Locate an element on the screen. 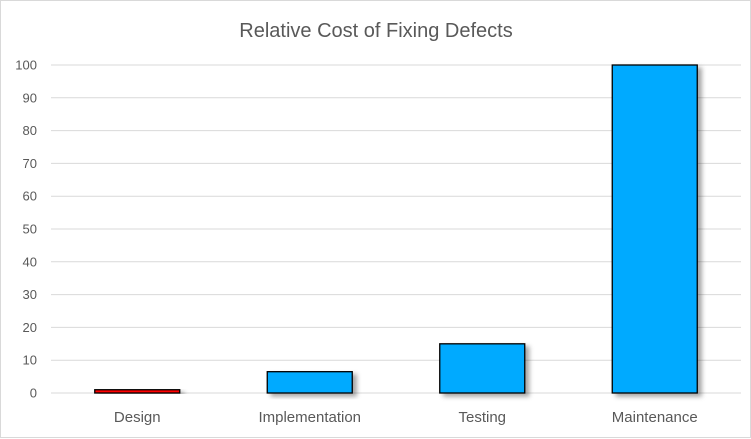  y-tick-label: 60 is located at coordinates (30, 196).